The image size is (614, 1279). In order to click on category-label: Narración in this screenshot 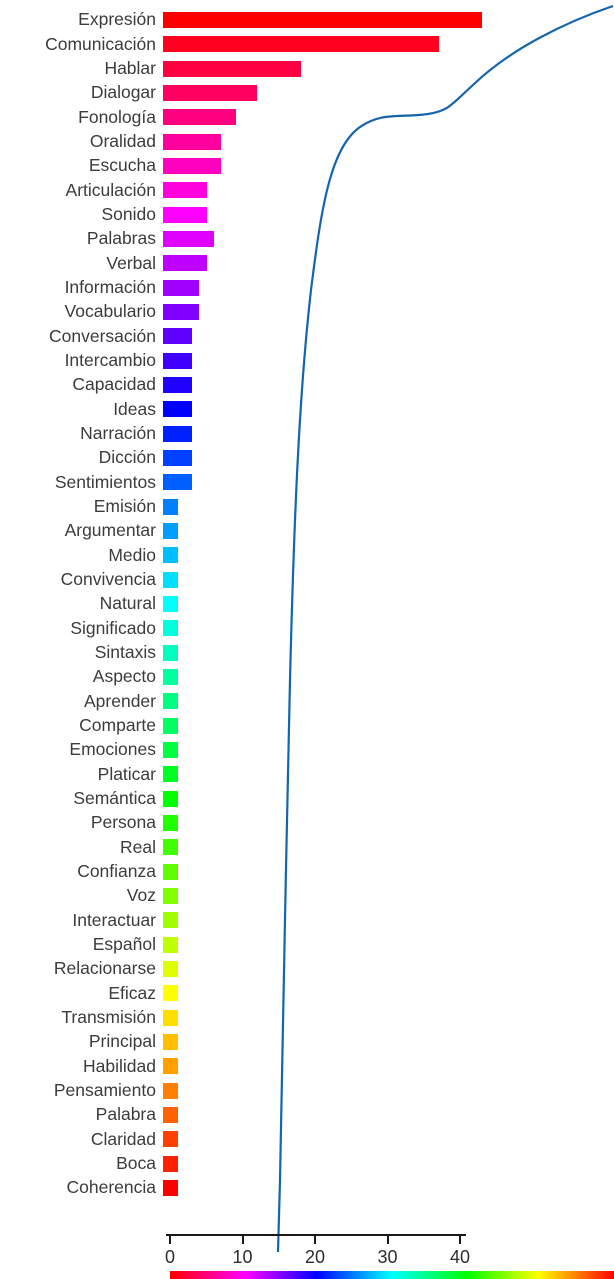, I will do `click(118, 432)`.